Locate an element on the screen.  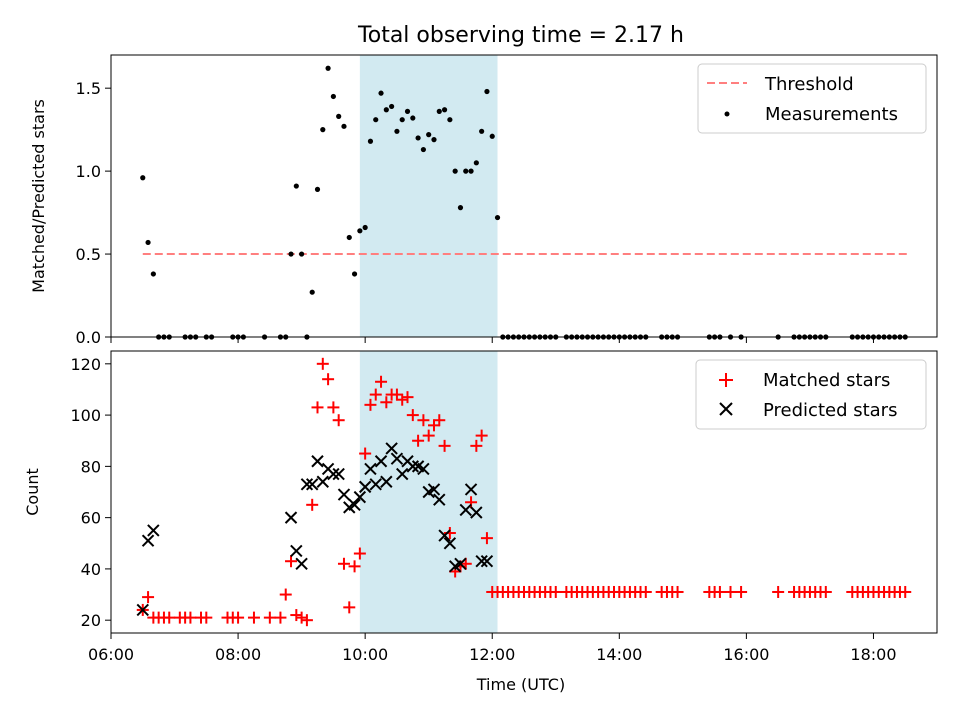
count-y-tick: 80 is located at coordinates (96, 466).